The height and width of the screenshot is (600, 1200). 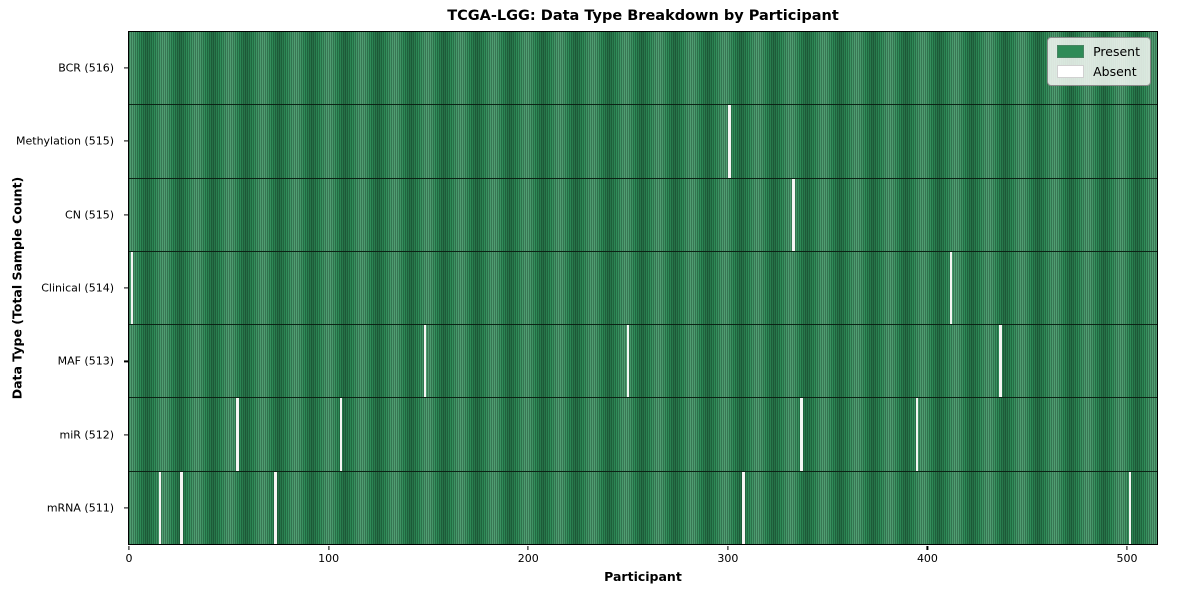 I want to click on heatmap-row-clinical, so click(x=643, y=288).